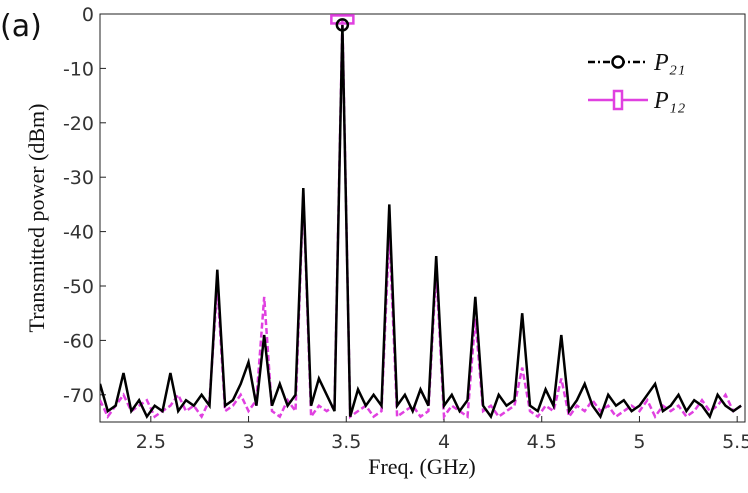  Describe the element at coordinates (78, 178) in the screenshot. I see `y-tick-label: -30` at that location.